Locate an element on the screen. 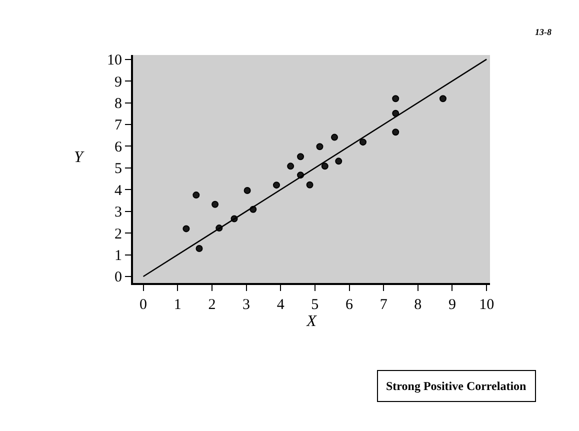  y-tick-label: 7 is located at coordinates (118, 126).